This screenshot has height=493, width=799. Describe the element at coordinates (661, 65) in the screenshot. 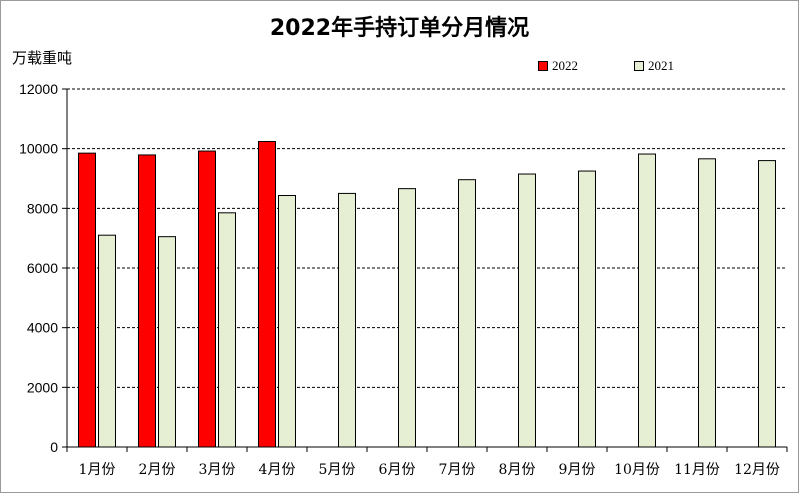

I see `legend-label-2021: 2021` at that location.